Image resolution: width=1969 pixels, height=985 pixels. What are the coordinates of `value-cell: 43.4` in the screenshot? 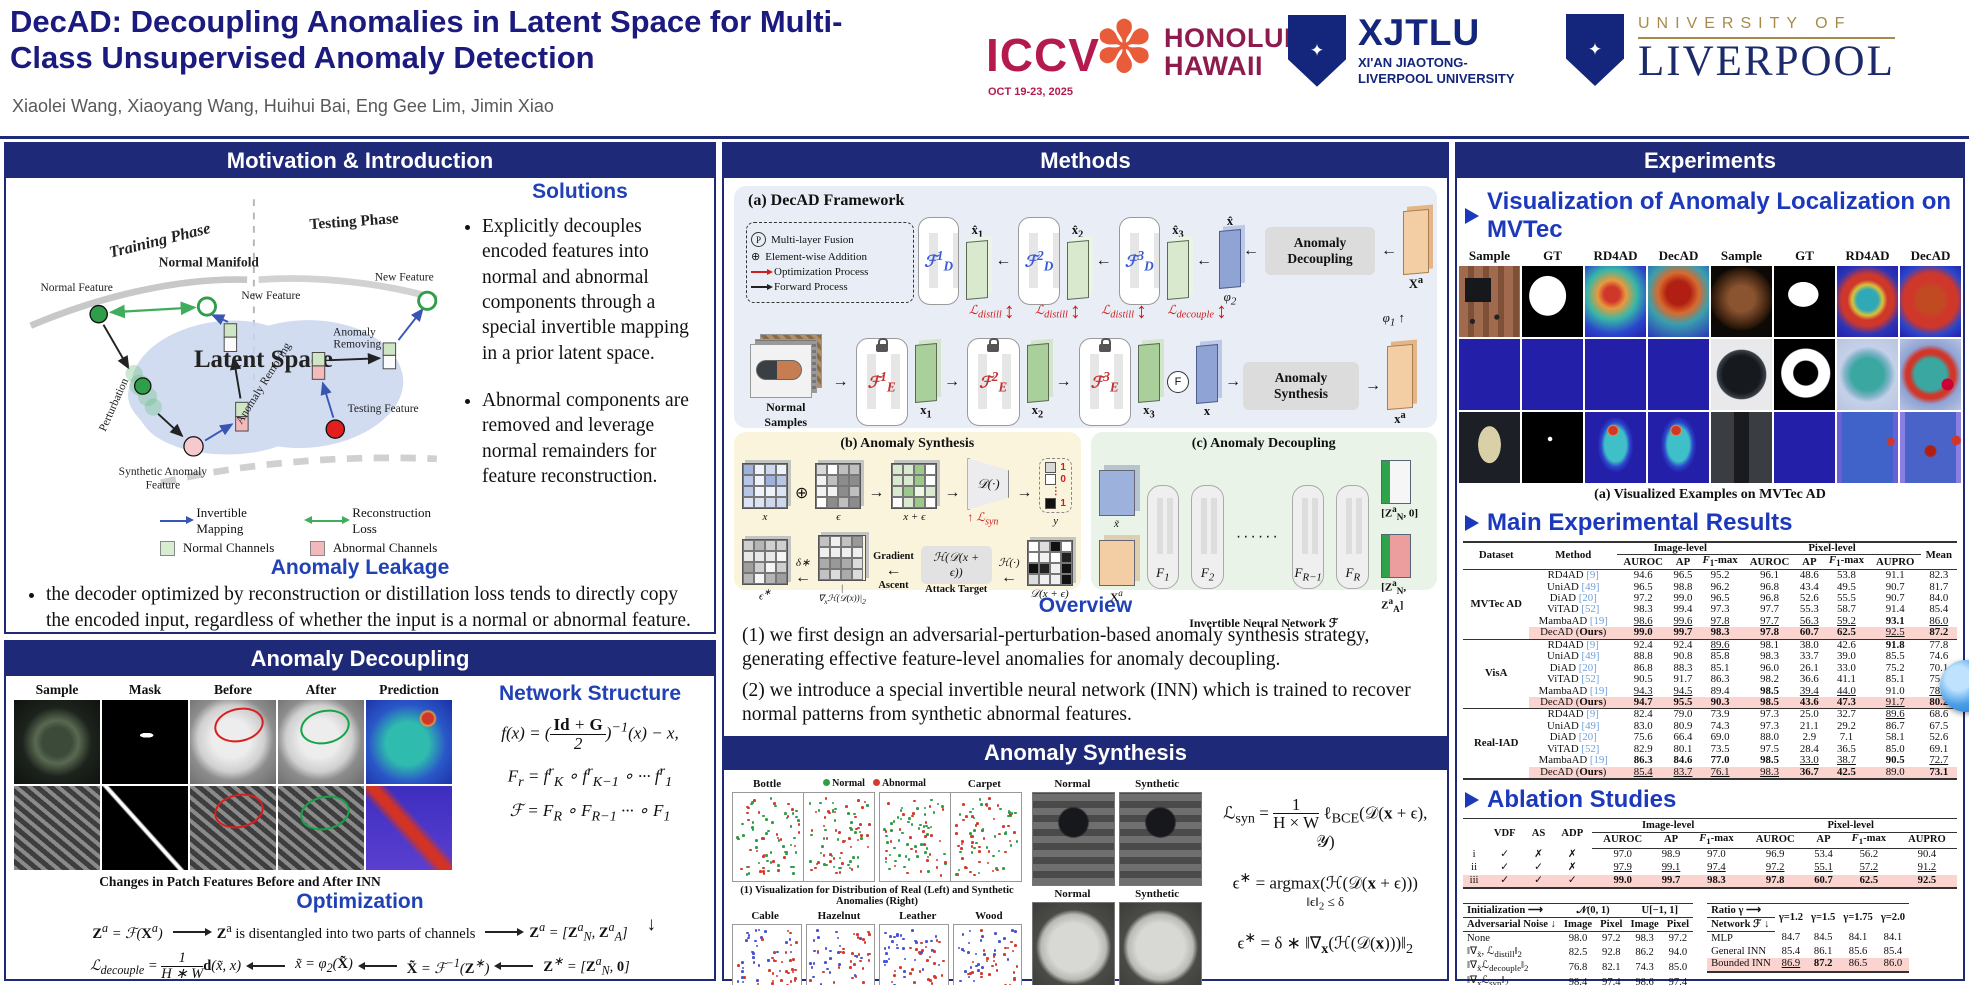 It's located at (1809, 586).